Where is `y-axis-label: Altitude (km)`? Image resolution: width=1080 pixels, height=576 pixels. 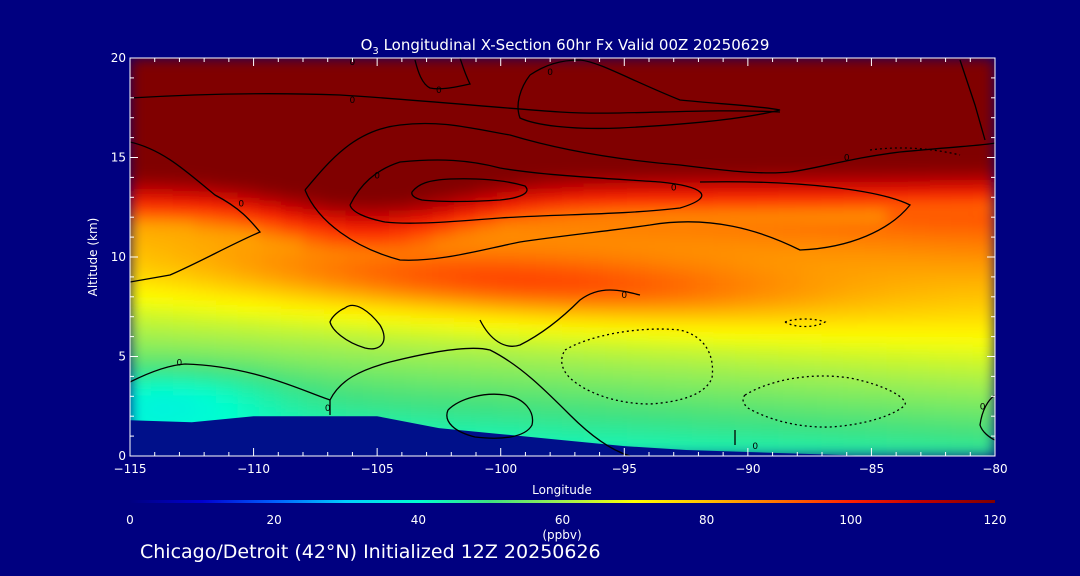 y-axis-label: Altitude (km) is located at coordinates (93, 257).